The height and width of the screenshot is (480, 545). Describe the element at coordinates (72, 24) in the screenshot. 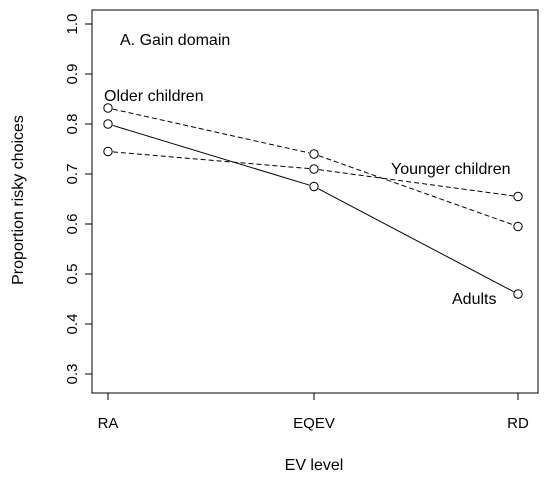

I see `y-tick-label: 1.0` at that location.